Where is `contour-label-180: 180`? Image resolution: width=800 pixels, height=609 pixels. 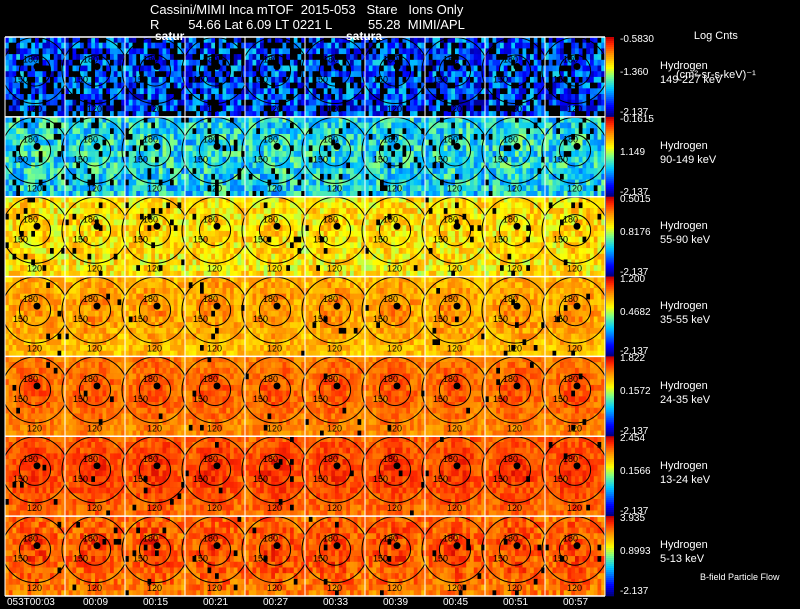 contour-label-180: 180 is located at coordinates (90, 60).